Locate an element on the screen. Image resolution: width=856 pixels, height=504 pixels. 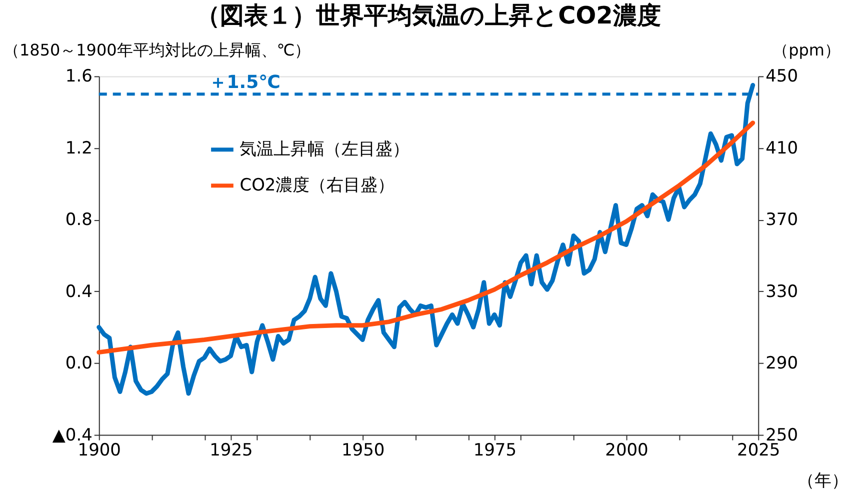
x-tick-label: 2025 is located at coordinates (758, 450).